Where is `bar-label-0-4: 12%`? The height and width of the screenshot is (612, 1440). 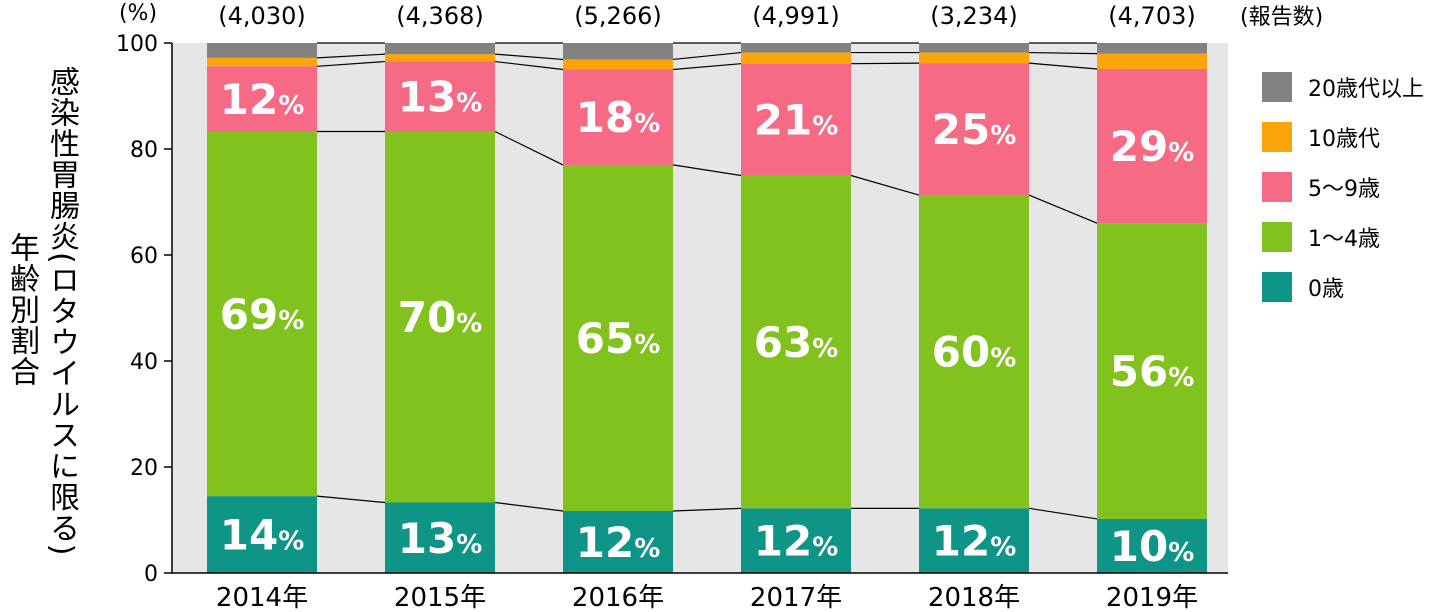
bar-label-0-4: 12% is located at coordinates (974, 541).